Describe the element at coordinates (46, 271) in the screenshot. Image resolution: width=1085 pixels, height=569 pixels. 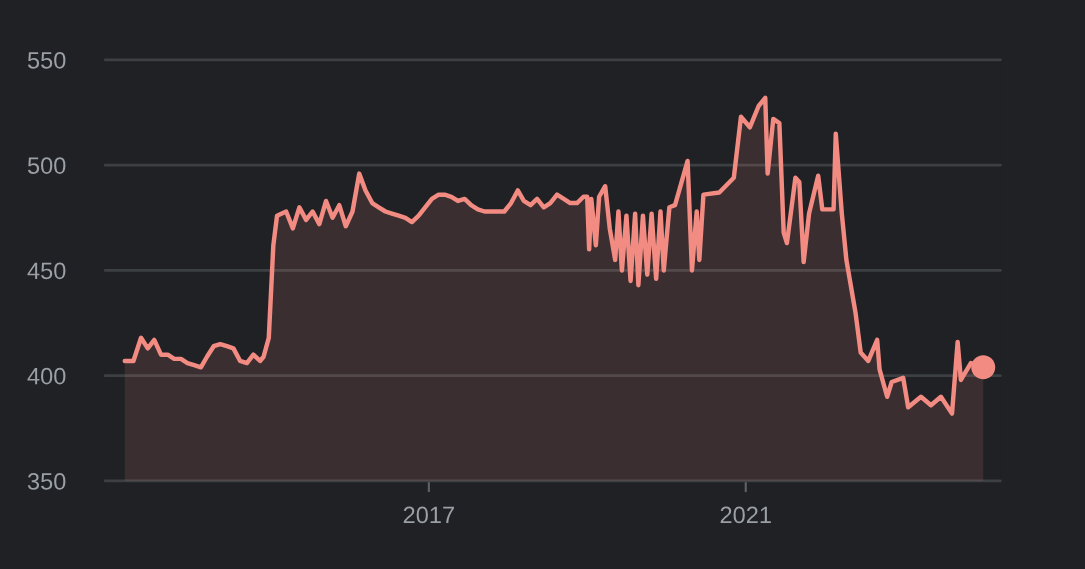
I see `y-tick-label: 450` at that location.